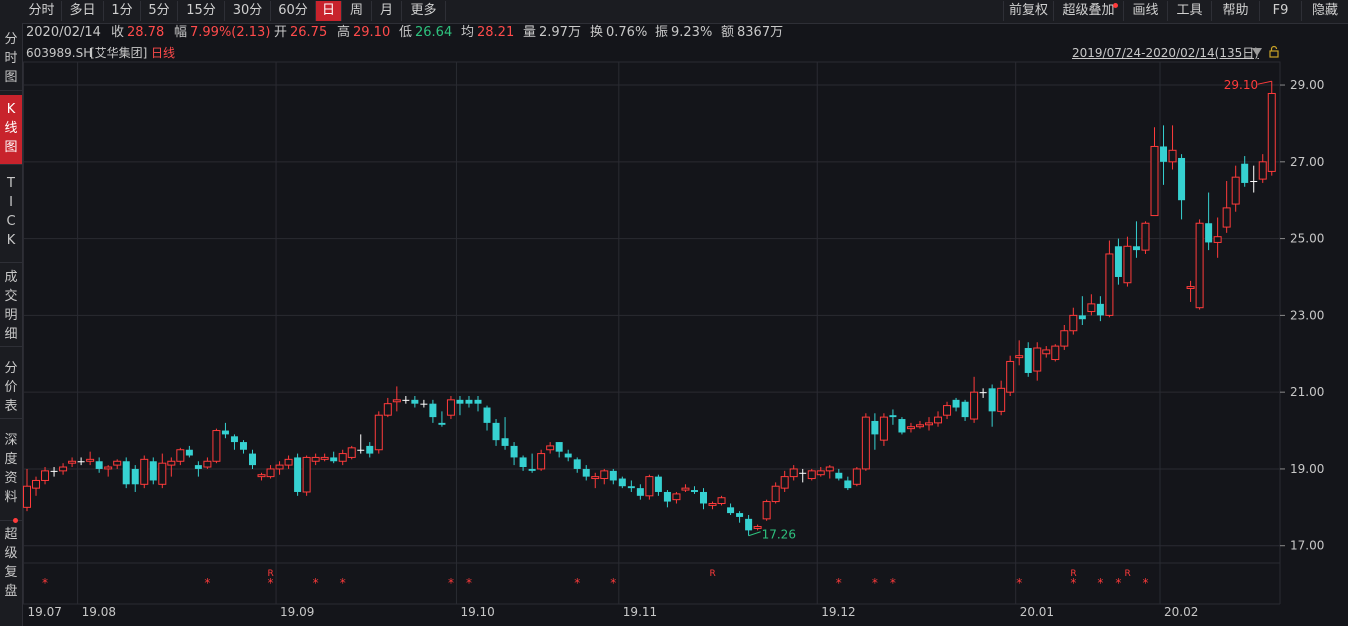  I want to click on y-tick-label: 17.00, so click(1307, 546).